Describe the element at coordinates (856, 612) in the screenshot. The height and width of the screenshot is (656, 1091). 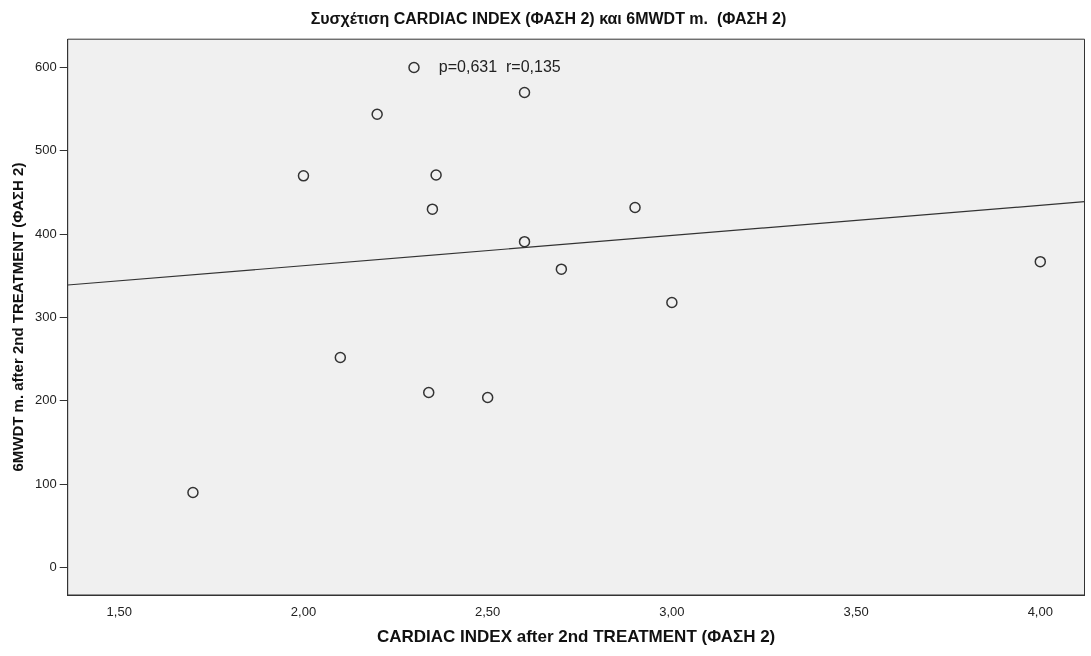
I see `x-tick-label: 3,50` at that location.